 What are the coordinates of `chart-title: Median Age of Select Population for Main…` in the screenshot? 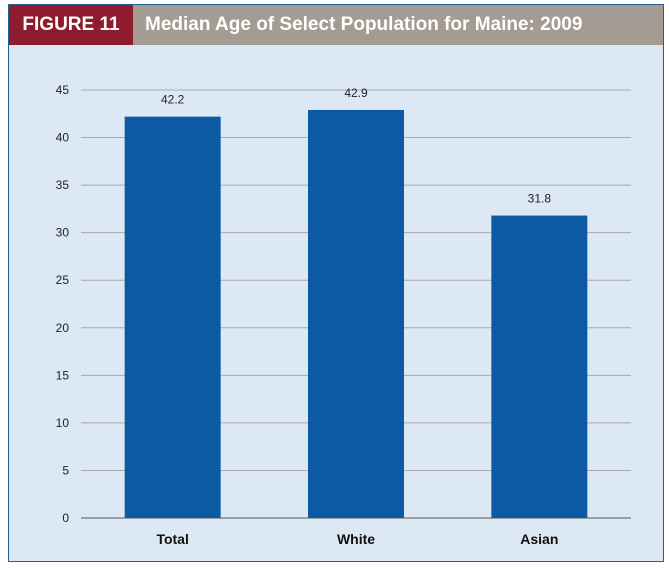 It's located at (364, 24).